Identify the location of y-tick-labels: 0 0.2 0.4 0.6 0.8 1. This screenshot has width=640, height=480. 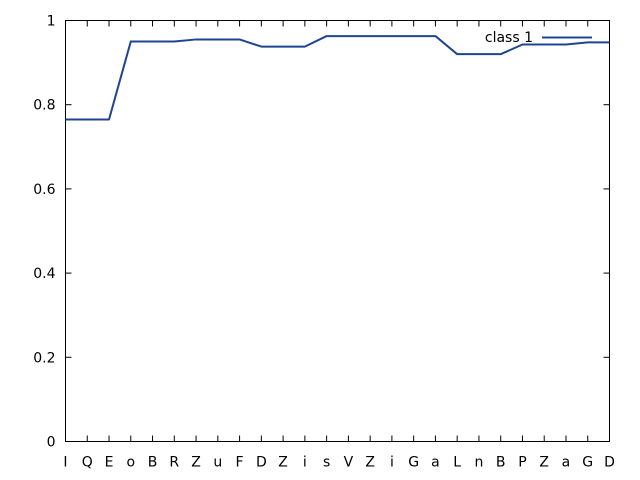
(44, 232).